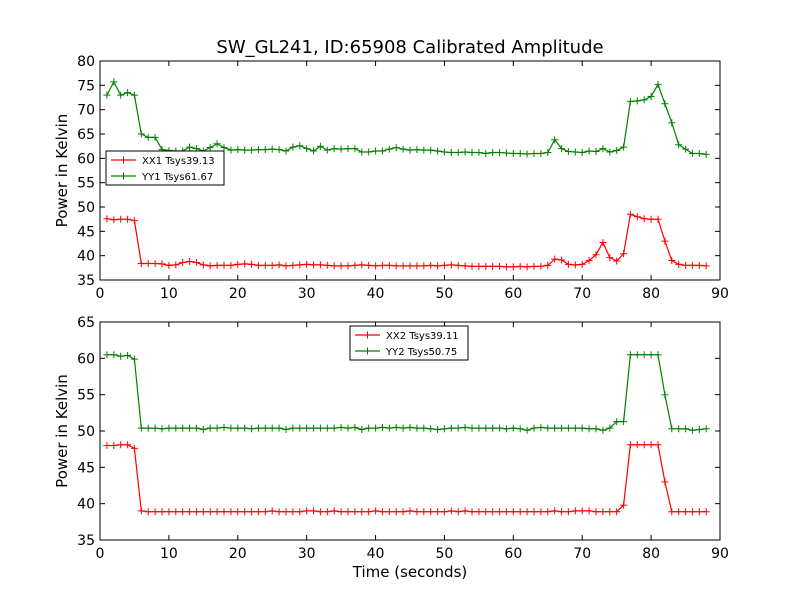 Image resolution: width=800 pixels, height=600 pixels. I want to click on y-tick-label-0-3: 50, so click(86, 208).